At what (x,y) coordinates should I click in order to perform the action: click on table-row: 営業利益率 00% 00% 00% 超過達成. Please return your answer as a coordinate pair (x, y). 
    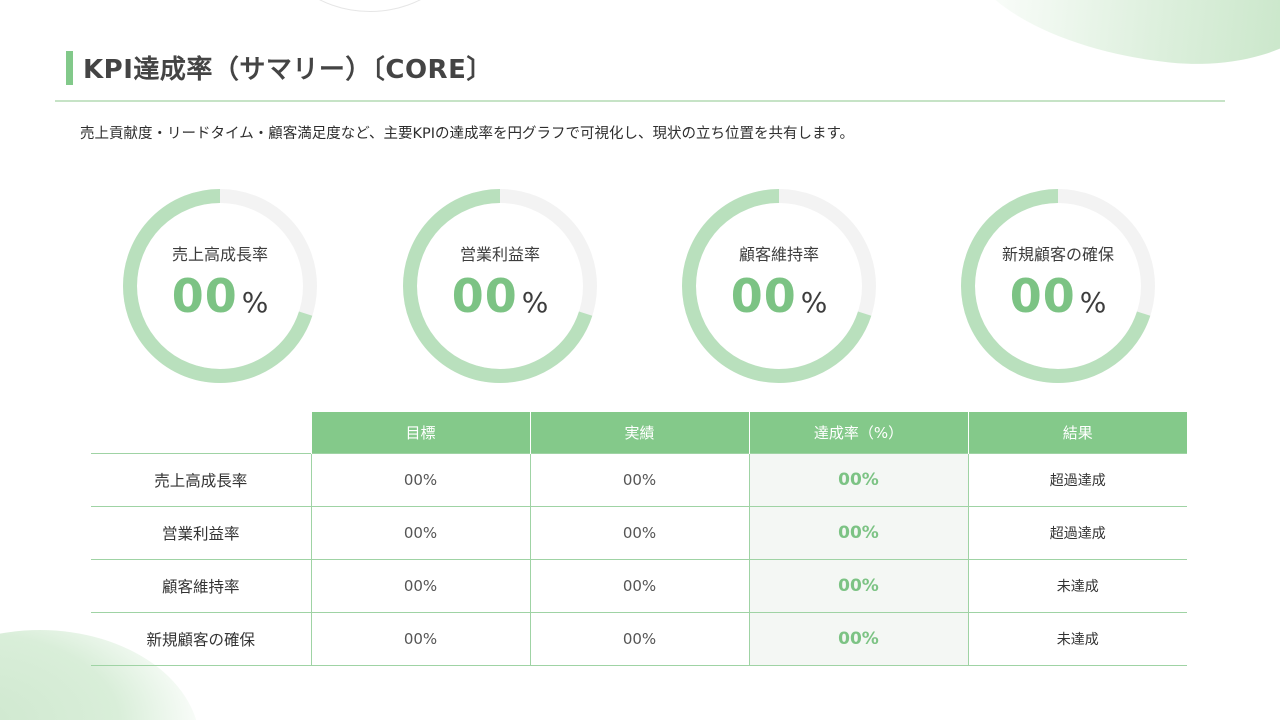
    Looking at the image, I should click on (639, 532).